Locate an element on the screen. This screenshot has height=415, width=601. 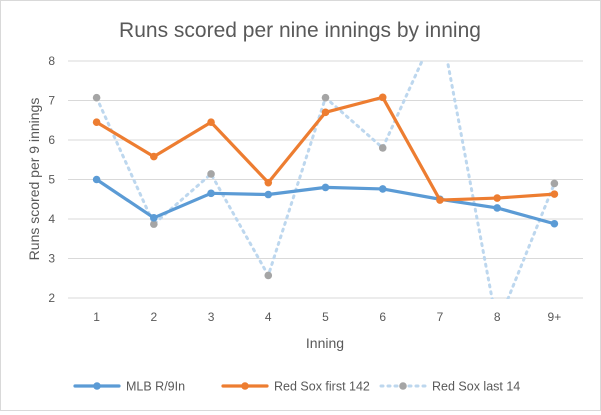
x-axis-label: Inning is located at coordinates (325, 343).